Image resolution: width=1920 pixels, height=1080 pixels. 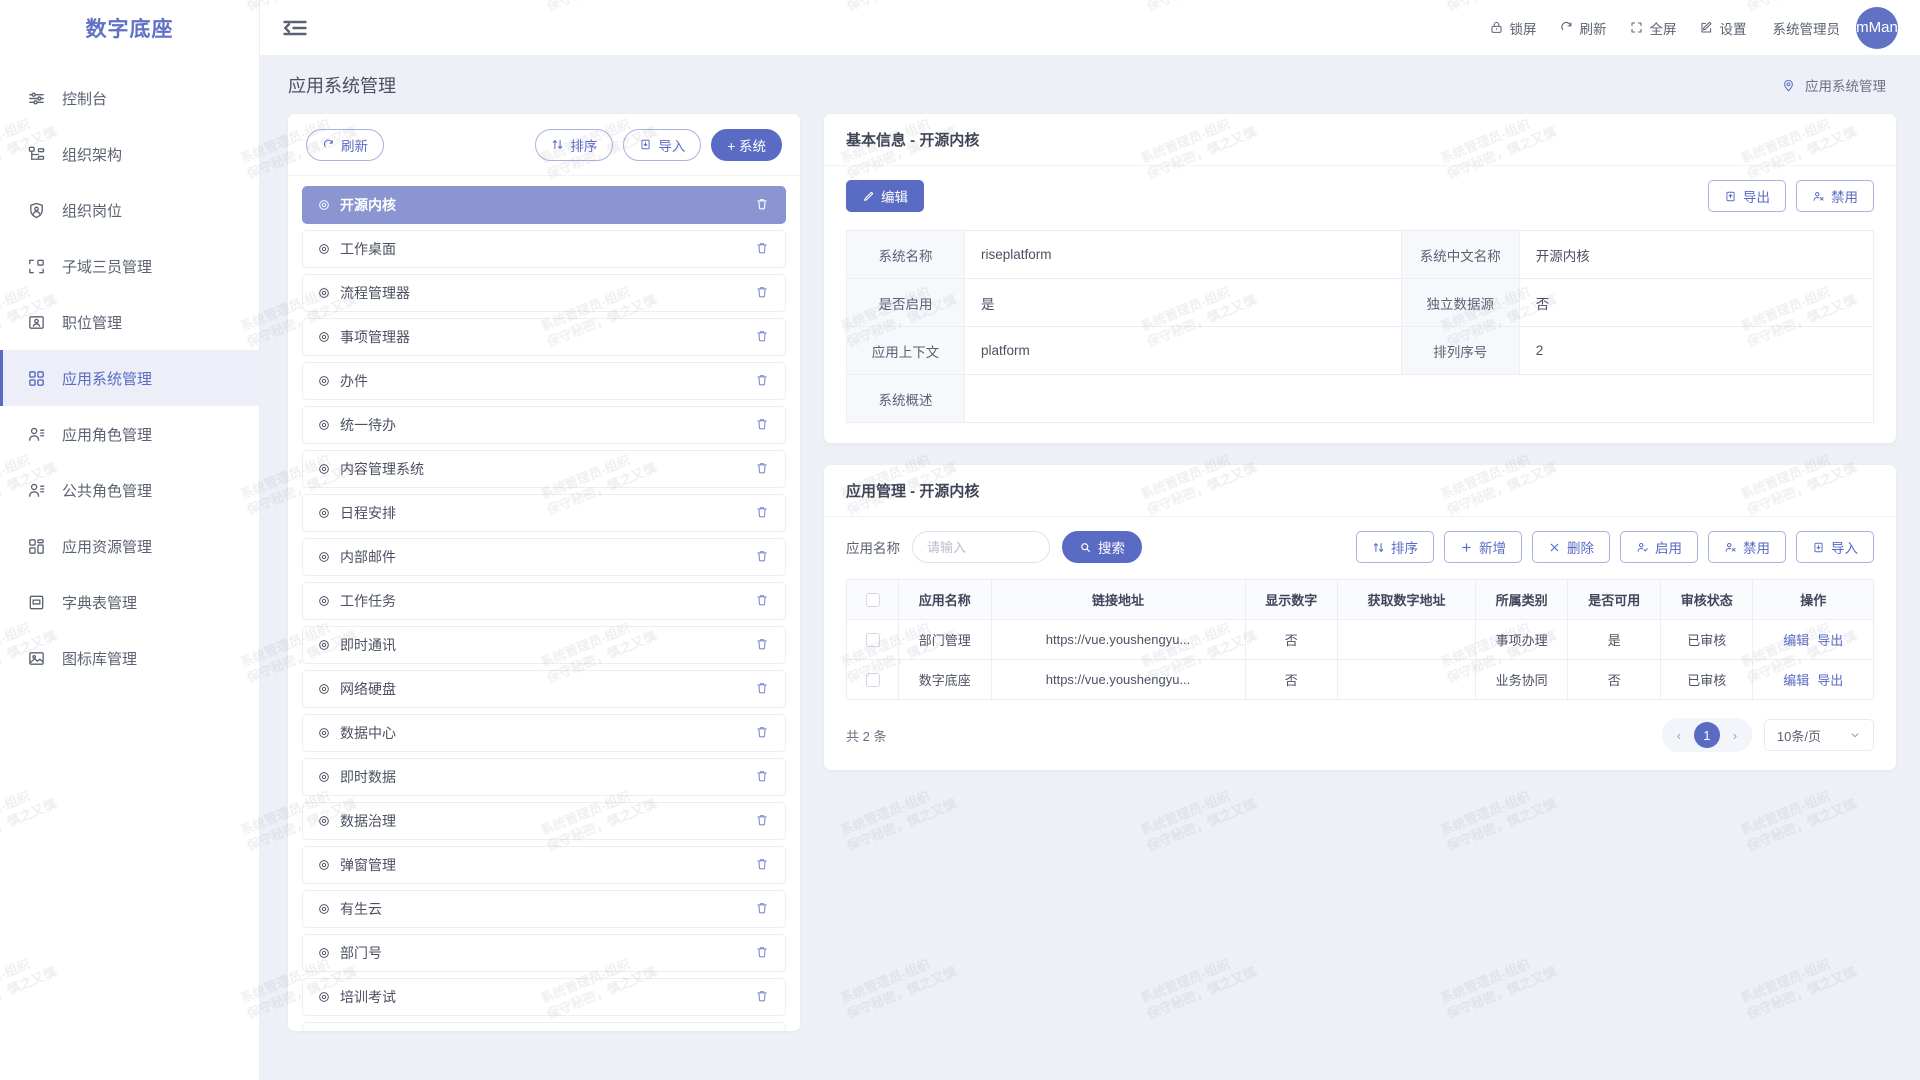 I want to click on image-icon, so click(x=36, y=658).